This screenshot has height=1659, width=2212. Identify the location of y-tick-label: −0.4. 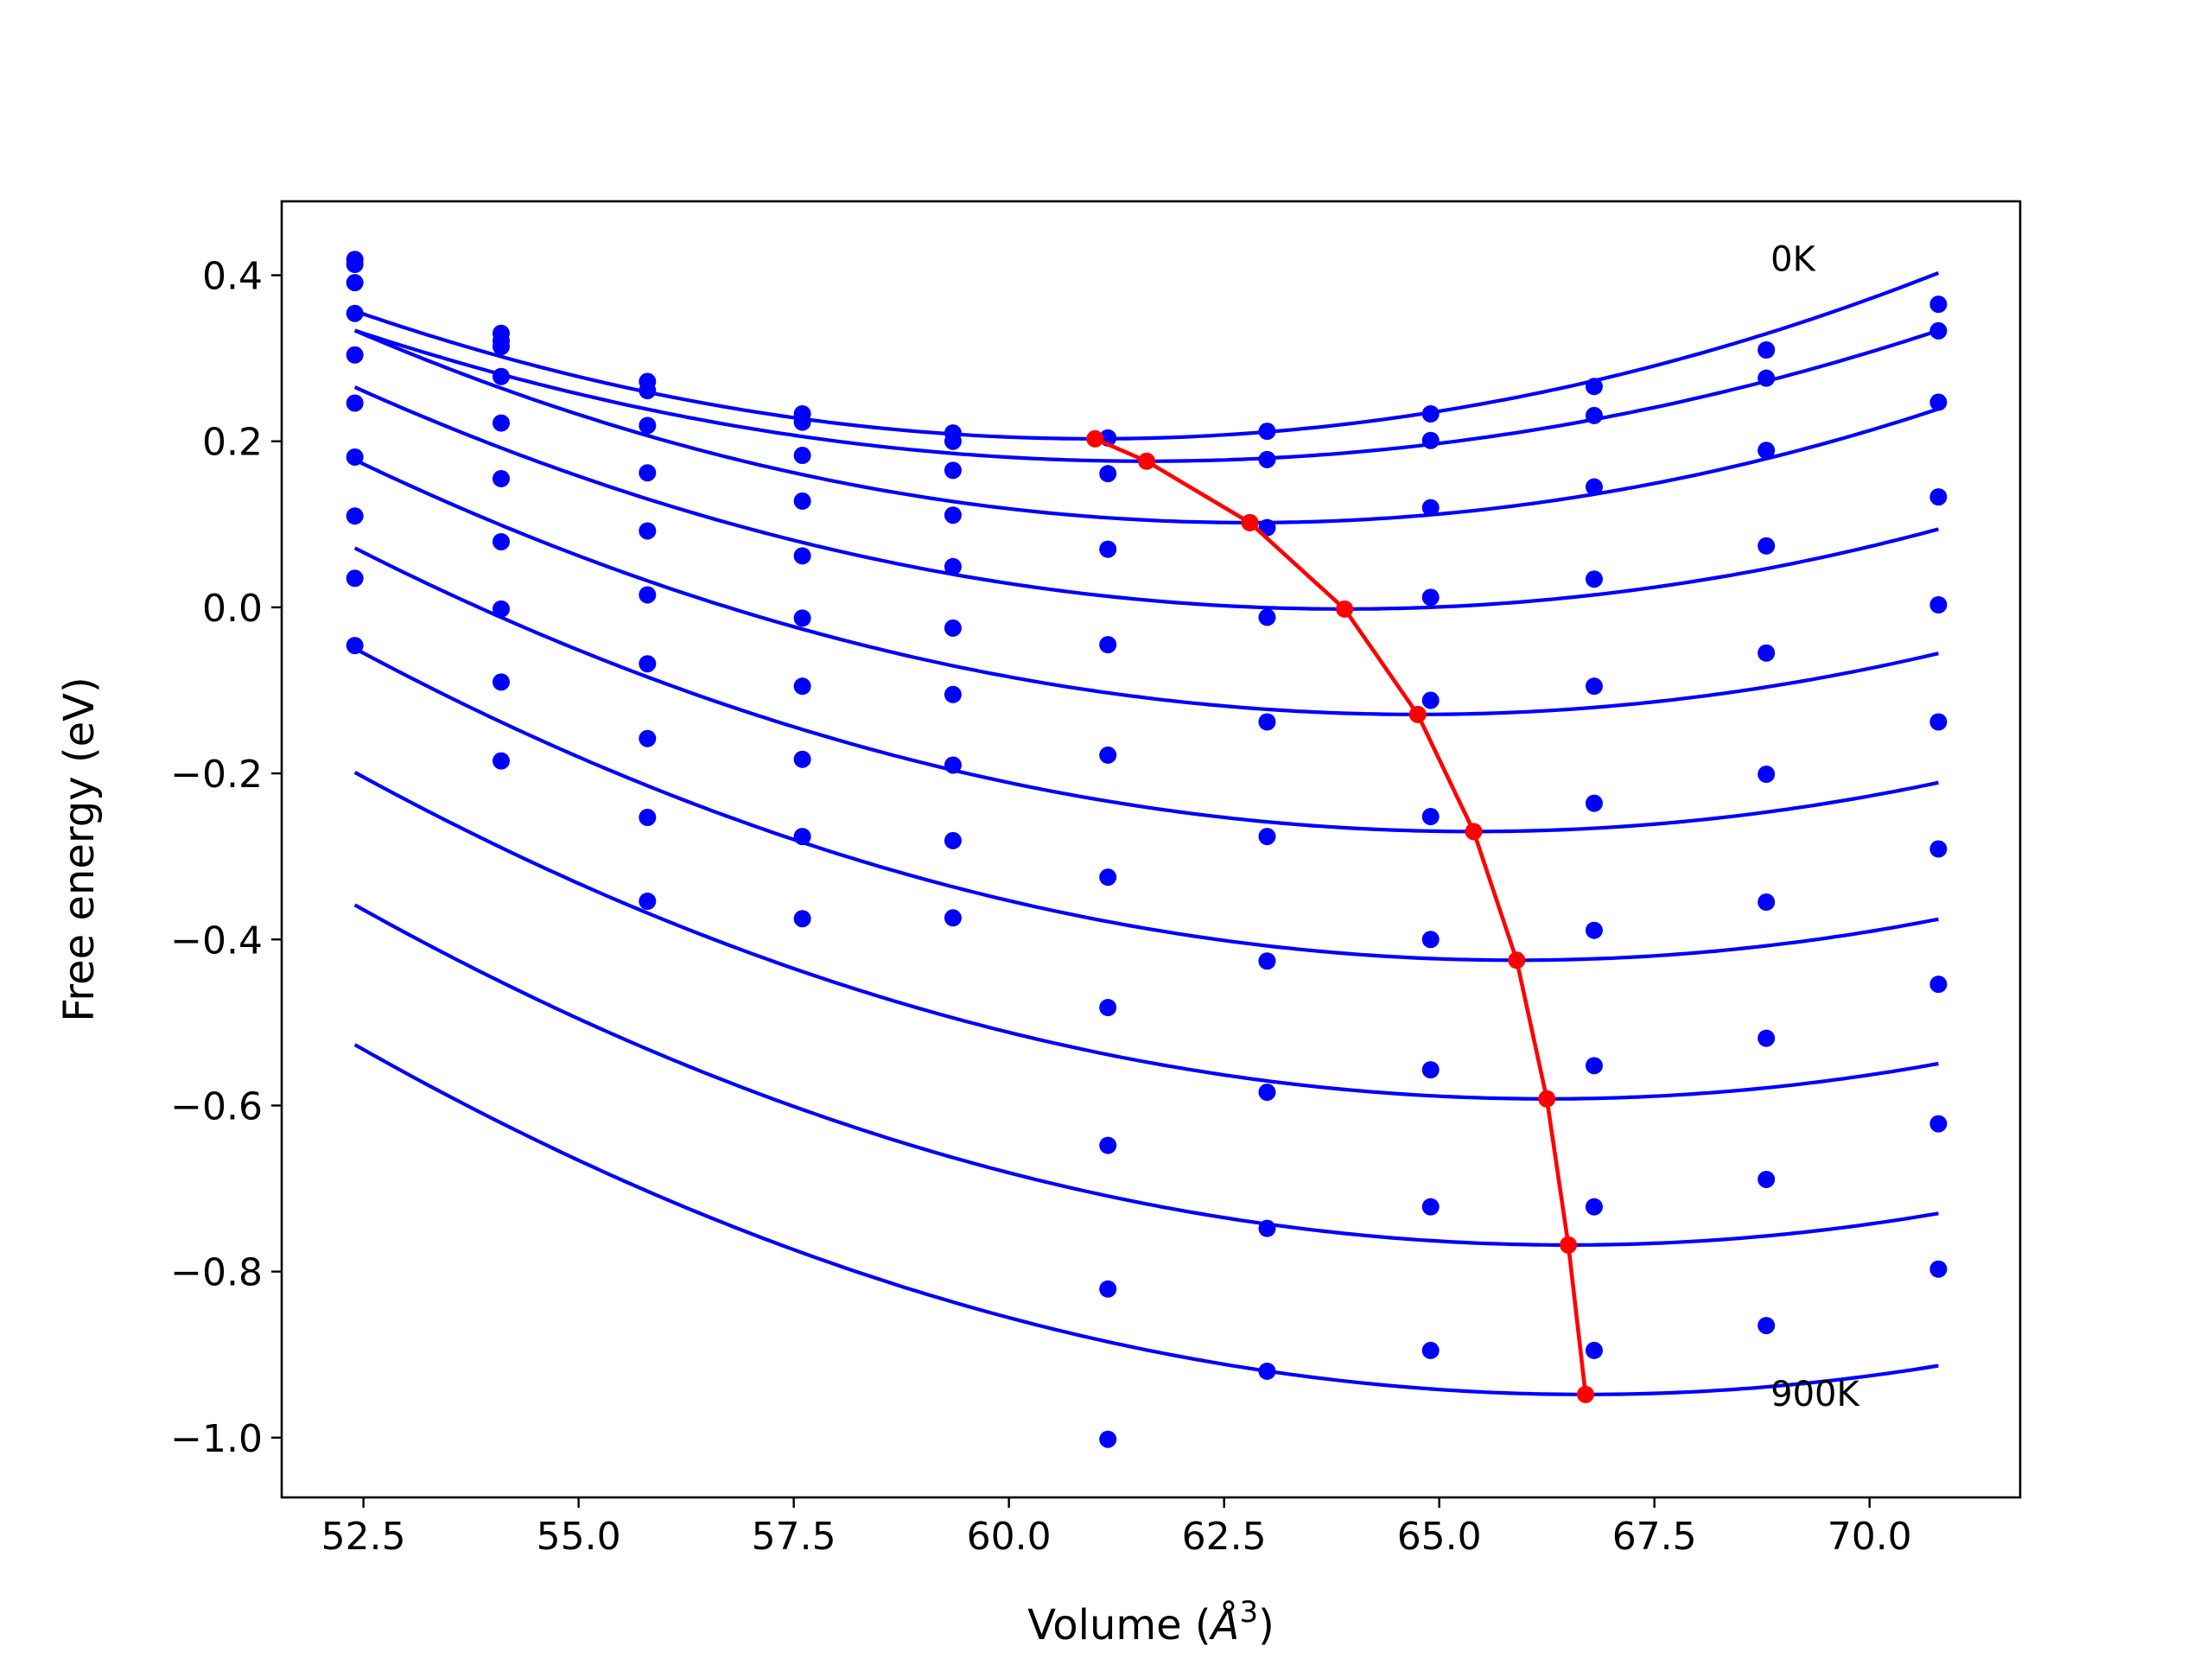
(216, 940).